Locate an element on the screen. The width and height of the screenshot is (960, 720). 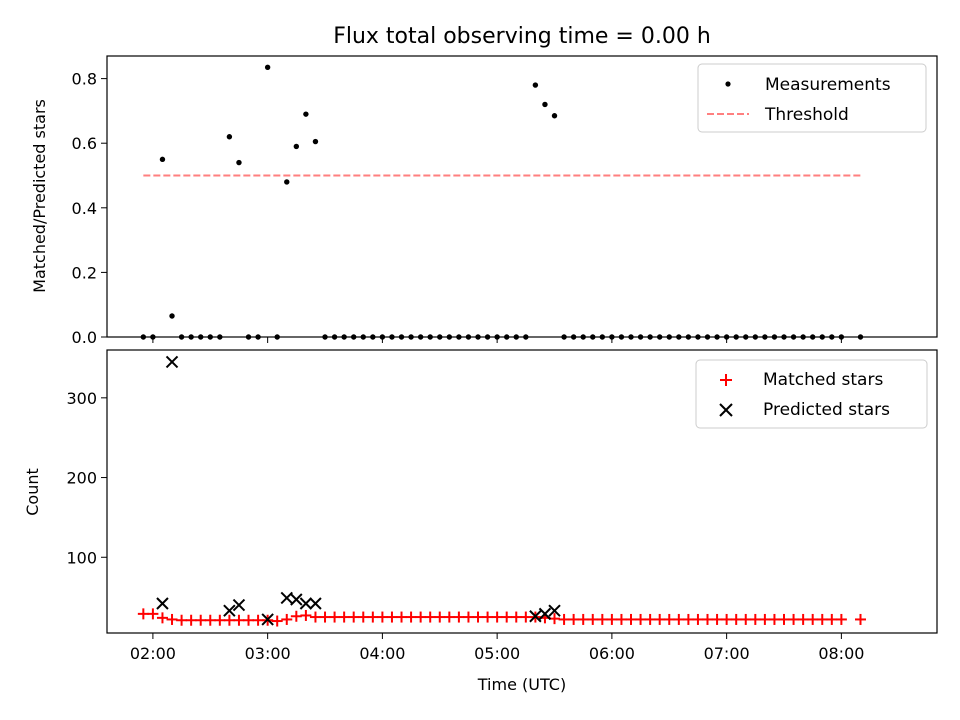
top-y-ticks: 0.0 0.2 0.4 0.6 0.8 is located at coordinates (89, 208).